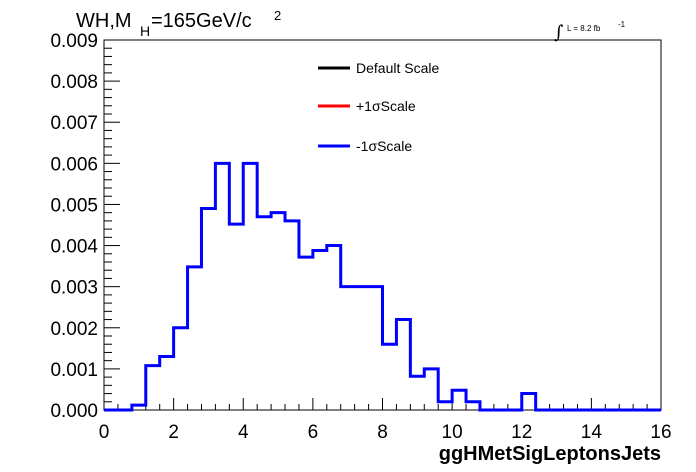  I want to click on legend-label-default: Default Scale, so click(397, 68).